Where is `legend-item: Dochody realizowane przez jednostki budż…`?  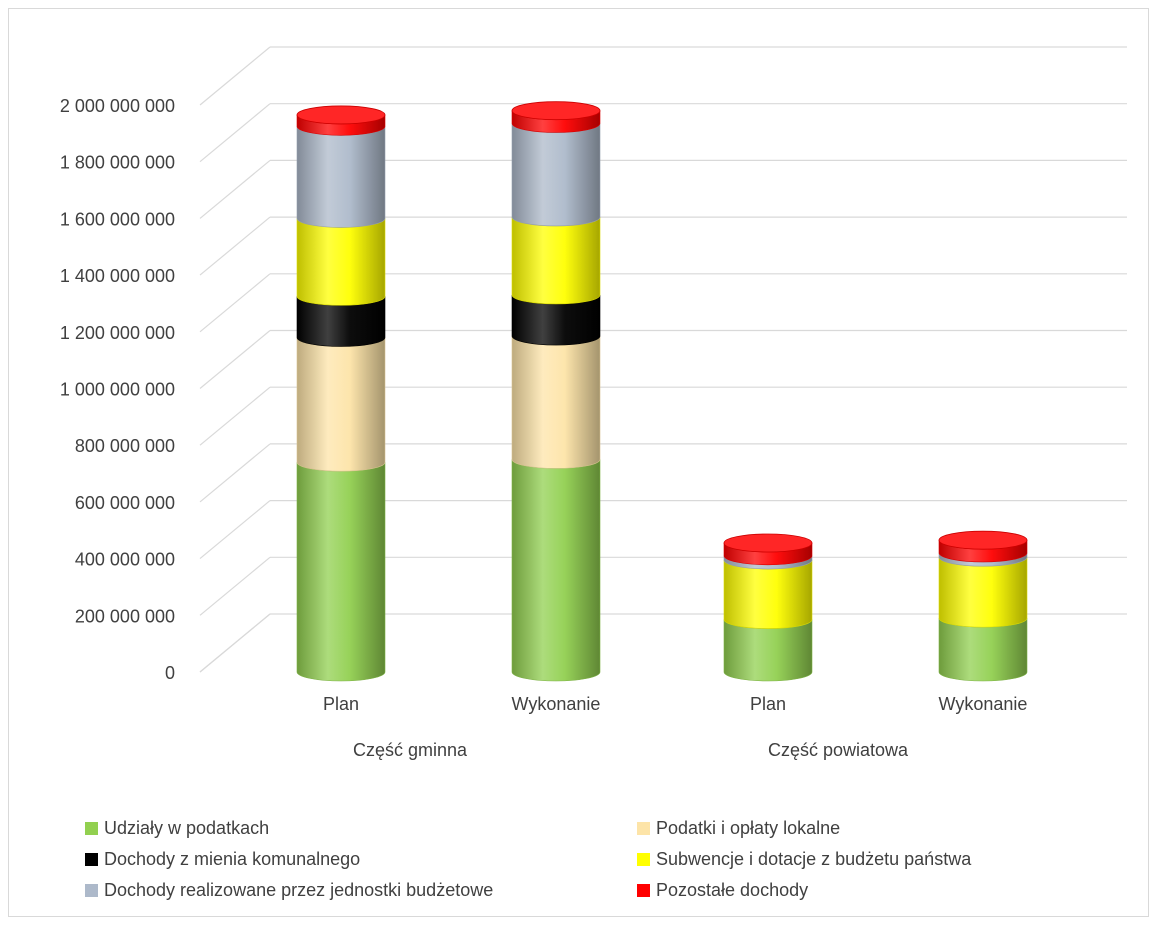 legend-item: Dochody realizowane przez jednostki budż… is located at coordinates (289, 890).